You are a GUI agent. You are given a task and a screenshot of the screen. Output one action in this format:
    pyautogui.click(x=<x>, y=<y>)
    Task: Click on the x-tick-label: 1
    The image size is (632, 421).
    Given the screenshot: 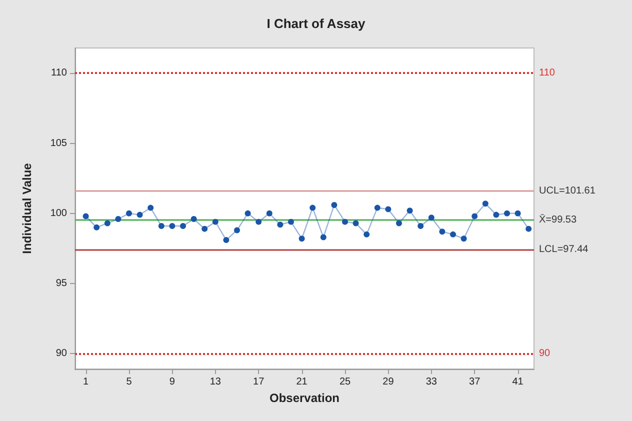 What is the action you would take?
    pyautogui.click(x=86, y=382)
    